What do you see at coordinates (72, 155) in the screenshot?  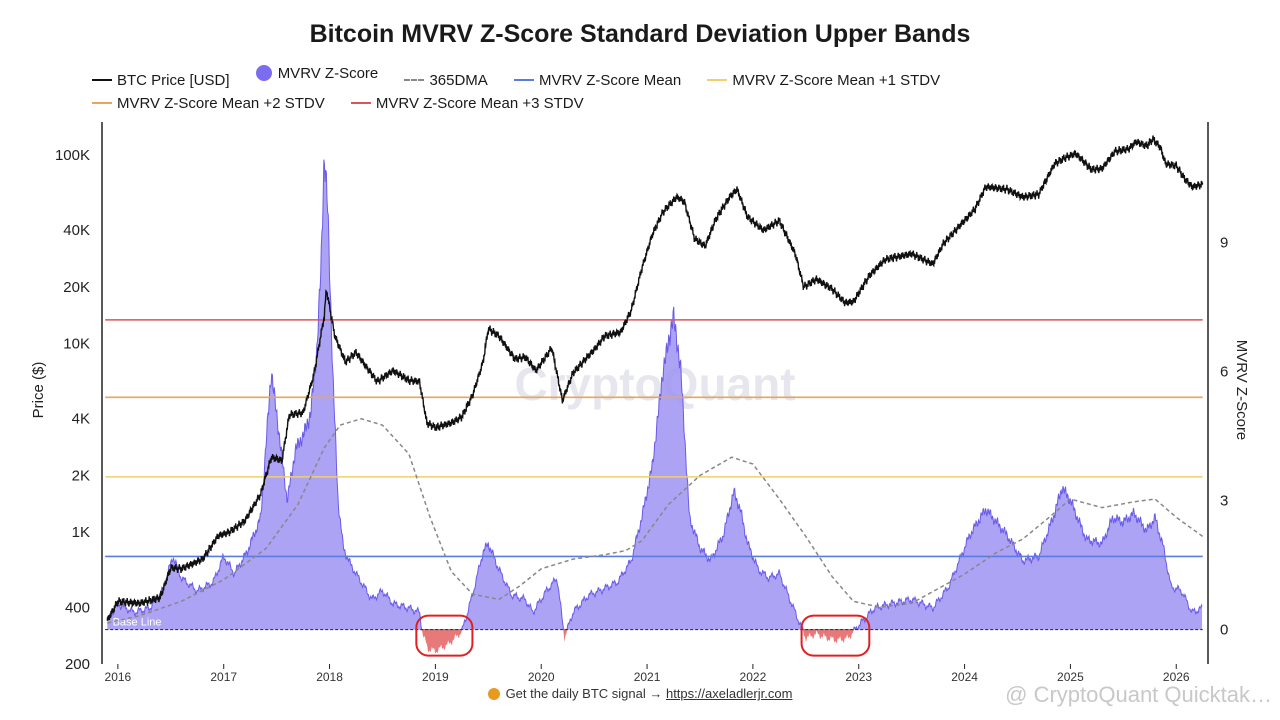 I see `y-left-tick-label: 100K` at bounding box center [72, 155].